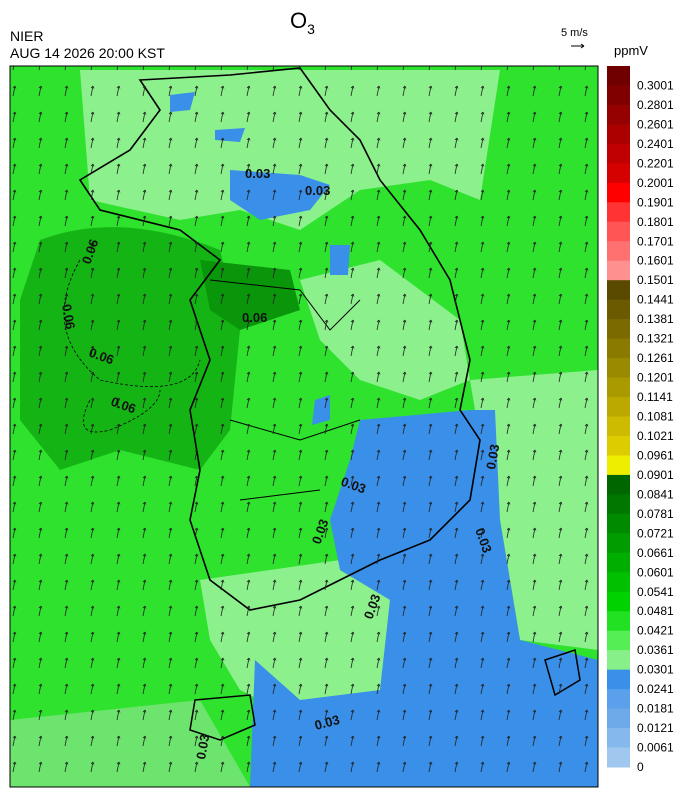 This screenshot has width=692, height=798. Describe the element at coordinates (655, 105) in the screenshot. I see `colorbar-label: 0.2801` at that location.